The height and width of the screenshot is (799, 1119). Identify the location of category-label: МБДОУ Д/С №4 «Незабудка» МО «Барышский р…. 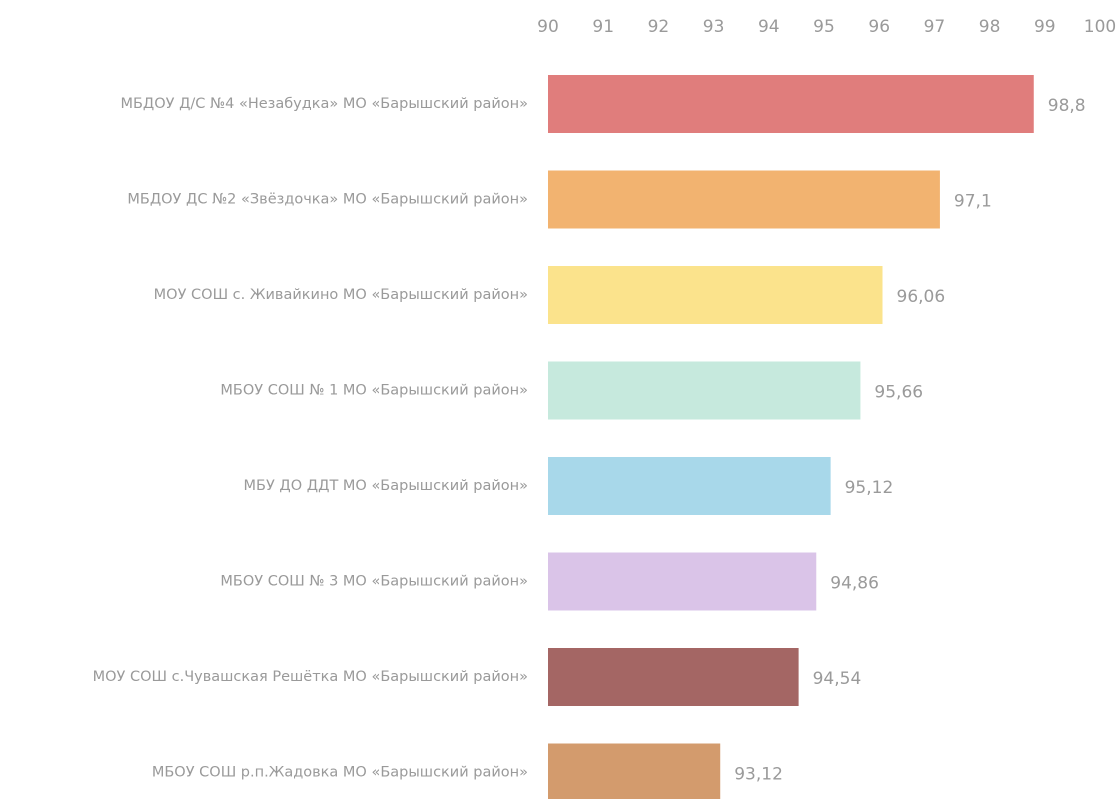
(324, 104).